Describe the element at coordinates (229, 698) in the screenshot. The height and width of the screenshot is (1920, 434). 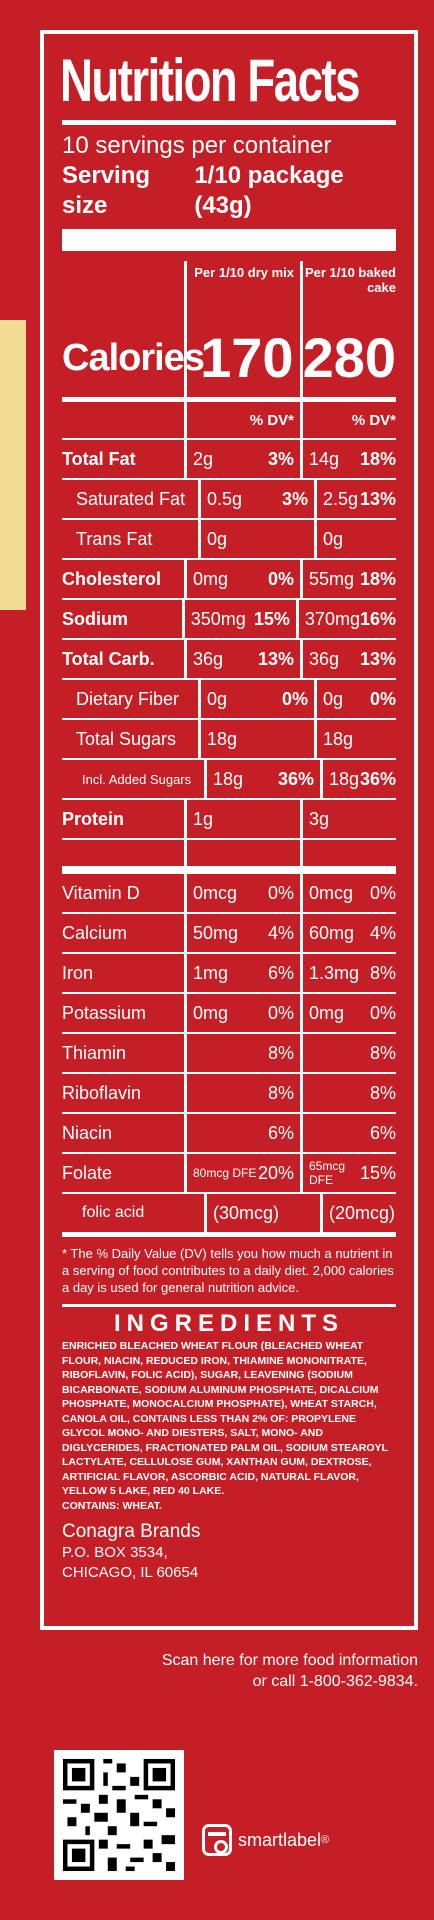
I see `nutrient-row: Dietary Fiber 0g 0% 0g 0%` at that location.